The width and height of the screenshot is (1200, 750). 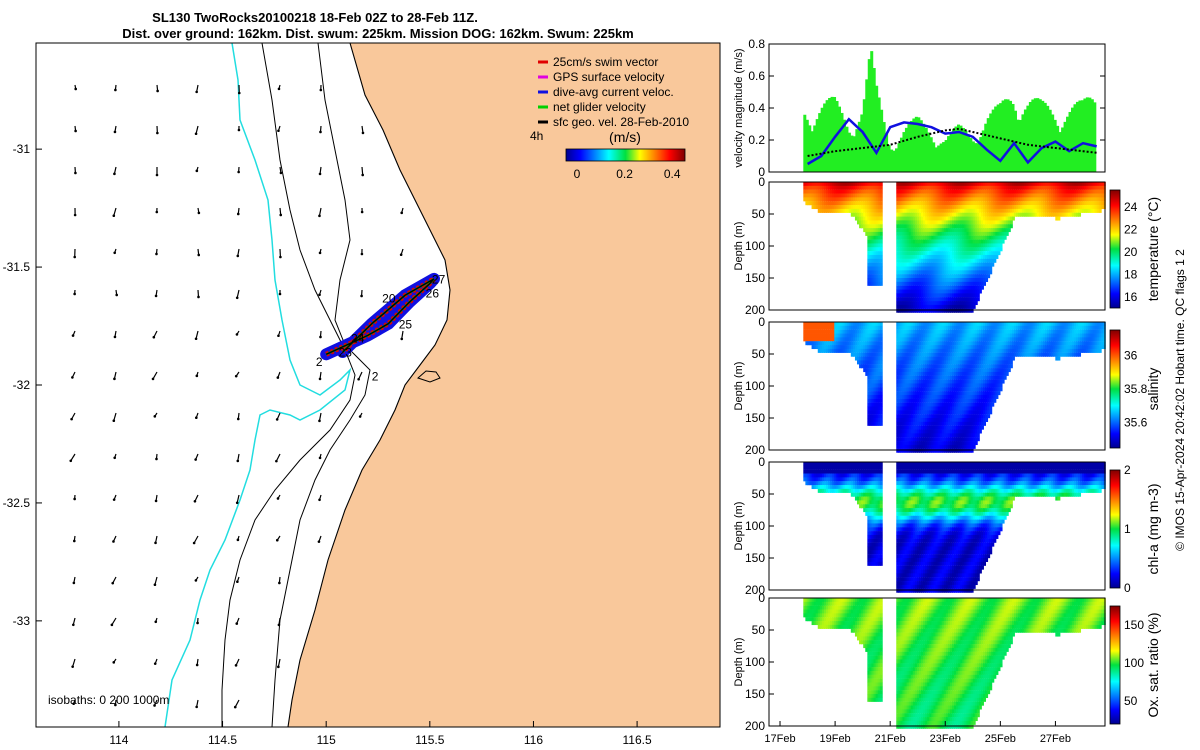 What do you see at coordinates (624, 174) in the screenshot?
I see `map-colorbar-tick-label: 0.2` at bounding box center [624, 174].